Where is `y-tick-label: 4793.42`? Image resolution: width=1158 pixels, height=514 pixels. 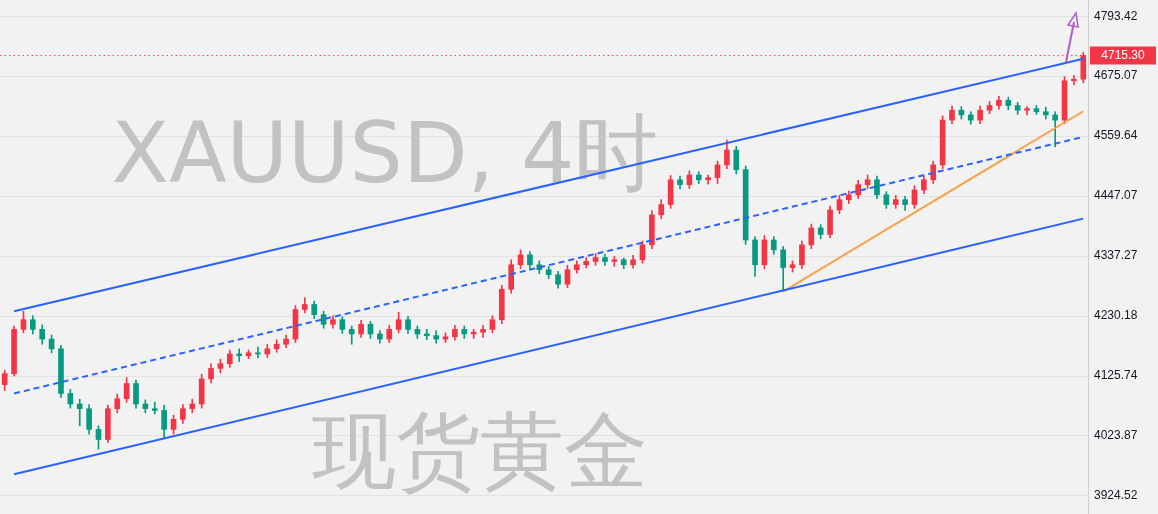
y-tick-label: 4793.42 is located at coordinates (1116, 15).